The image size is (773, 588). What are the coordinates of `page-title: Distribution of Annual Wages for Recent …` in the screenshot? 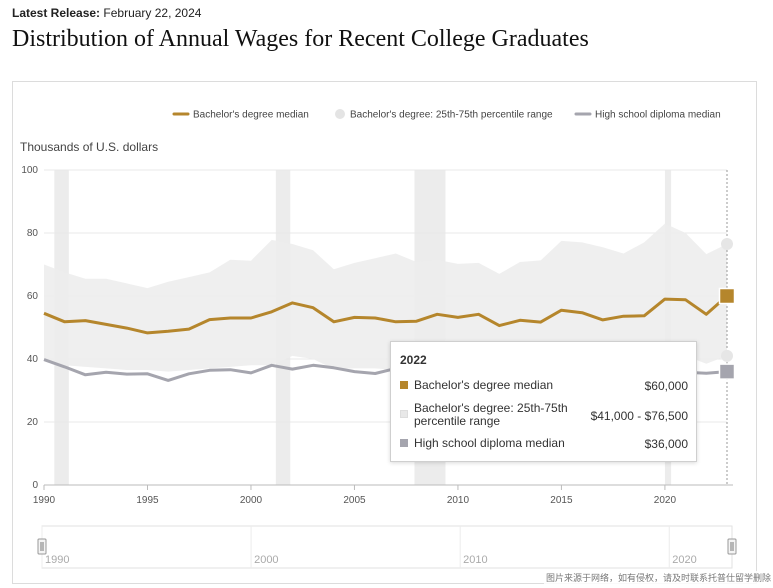 It's located at (300, 39).